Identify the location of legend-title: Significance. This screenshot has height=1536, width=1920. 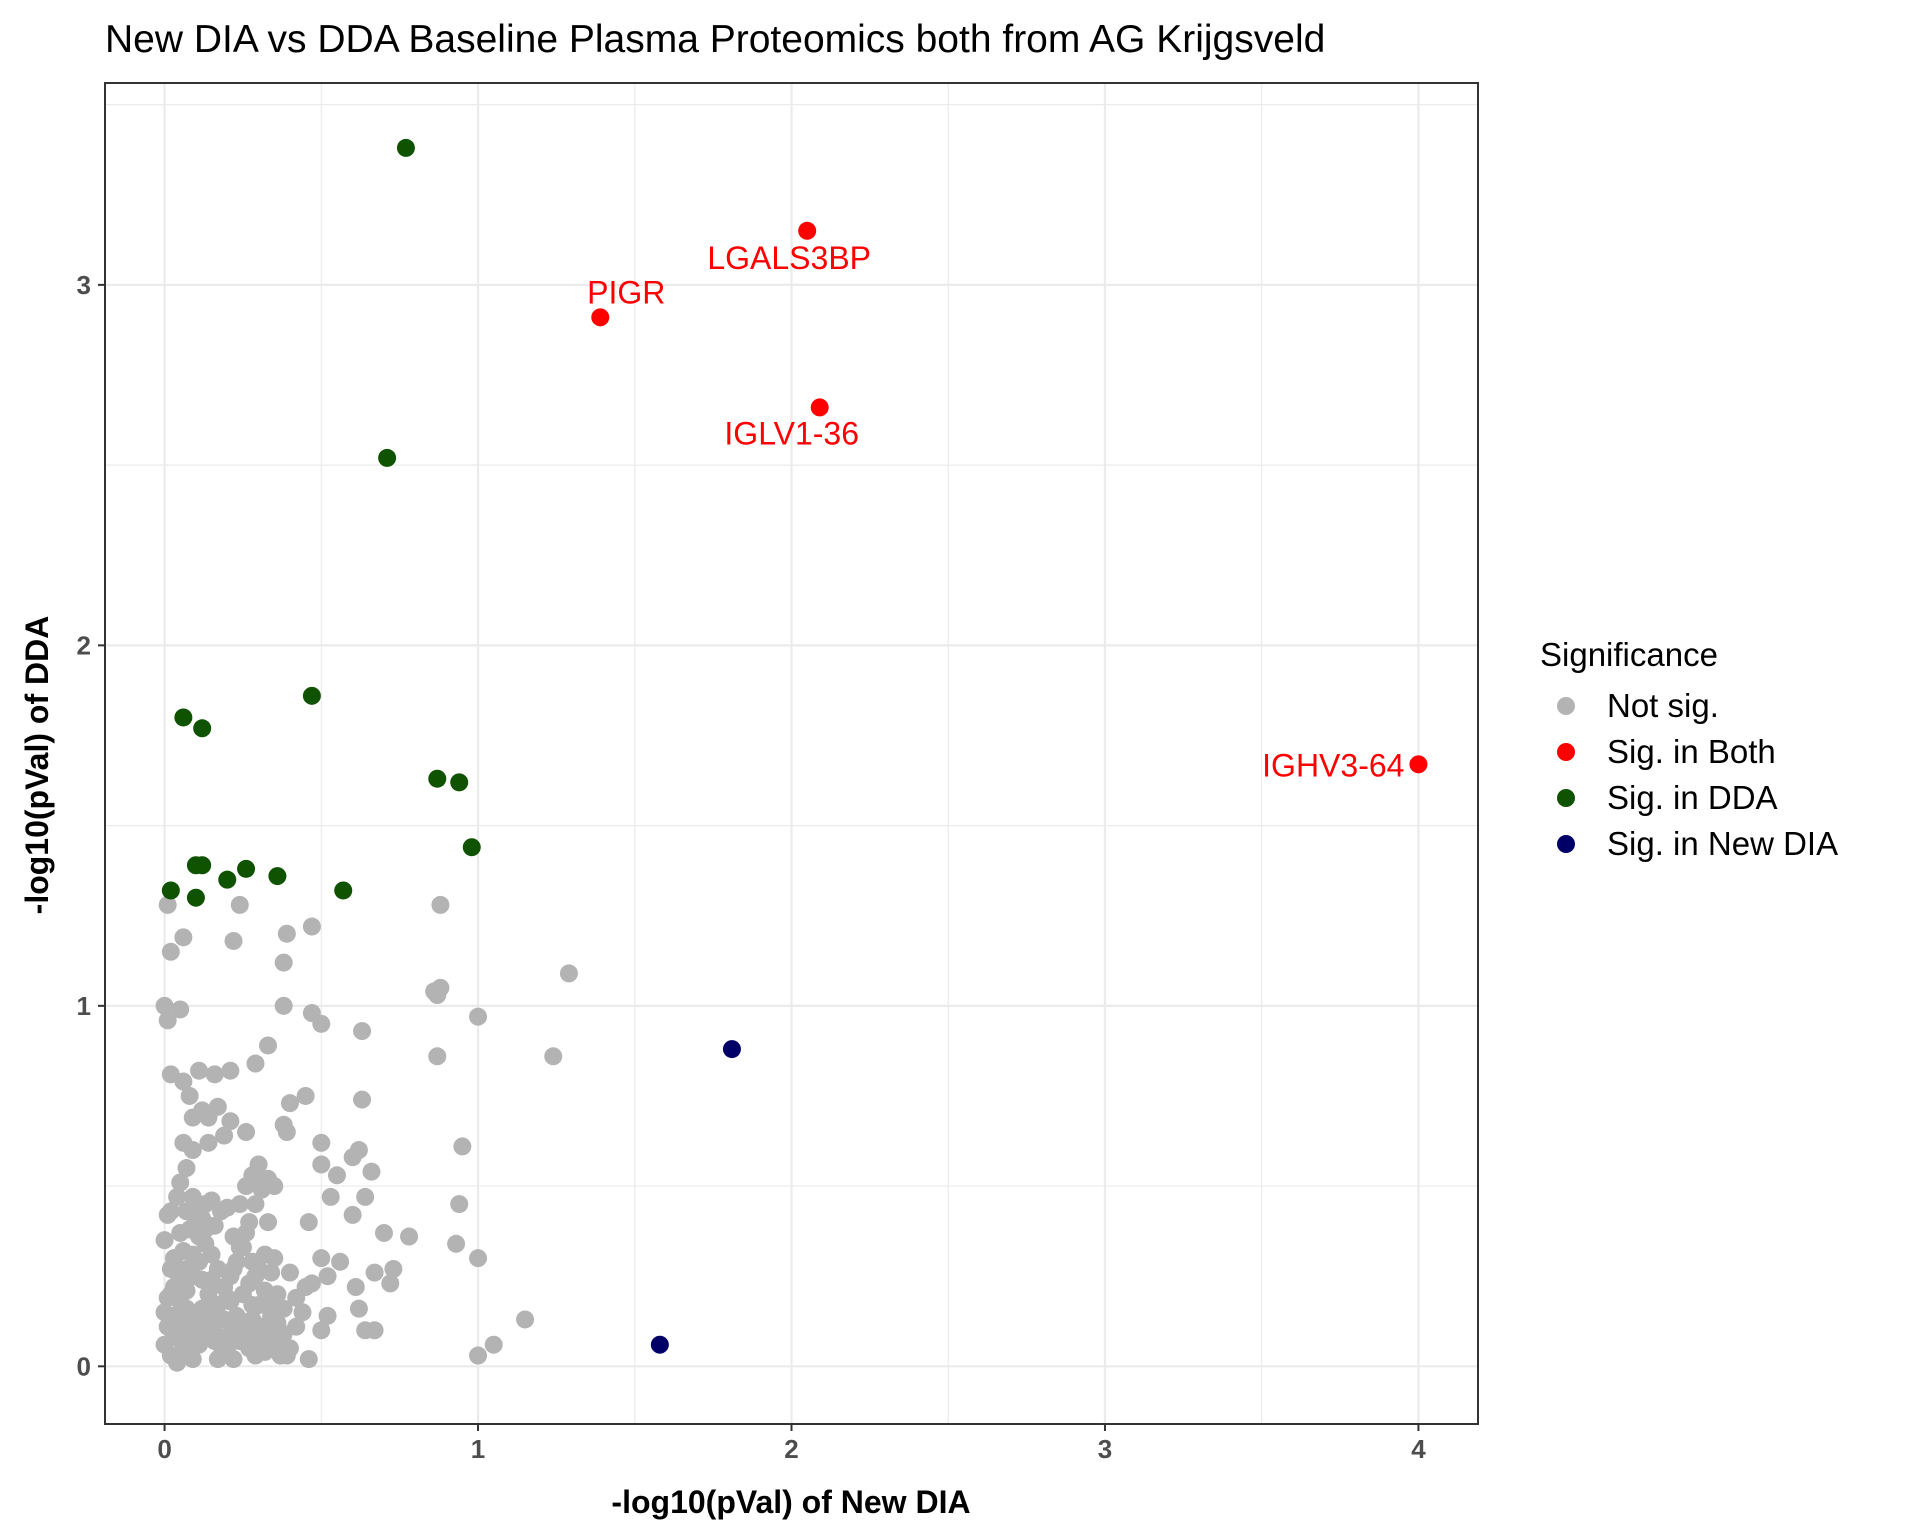
(1629, 654).